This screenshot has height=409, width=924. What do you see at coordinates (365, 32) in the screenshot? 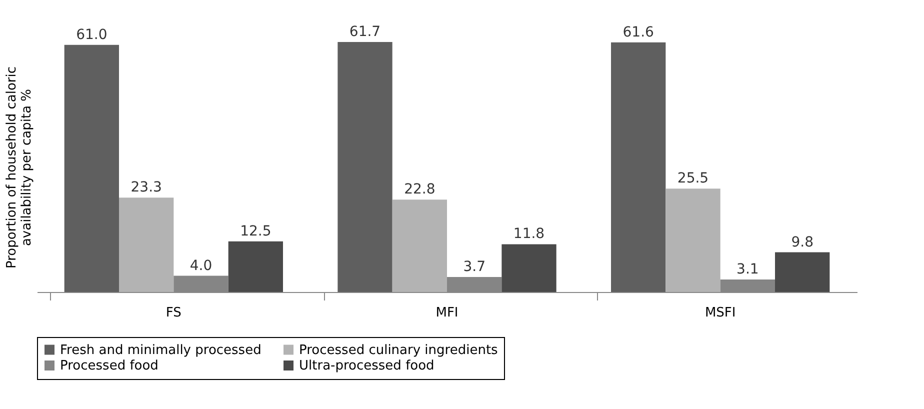
I see `data-label: 61.7` at bounding box center [365, 32].